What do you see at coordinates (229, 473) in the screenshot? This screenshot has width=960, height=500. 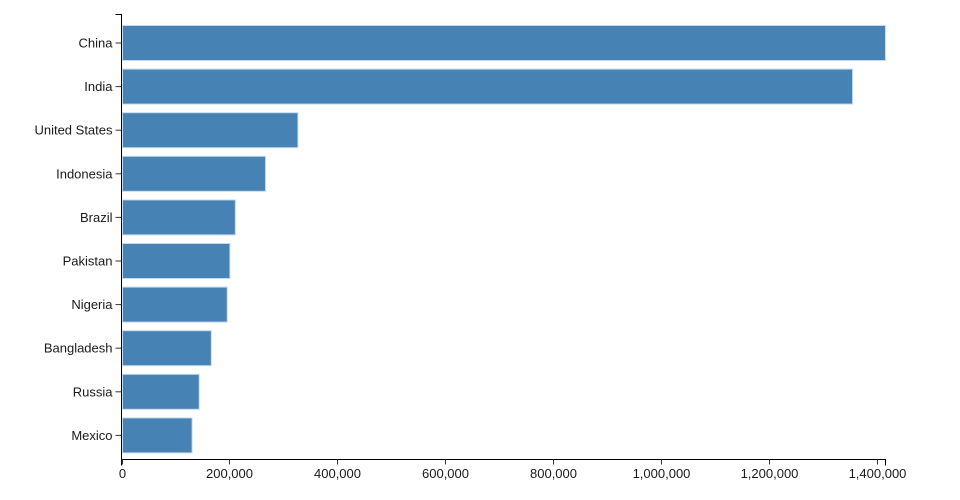 I see `x-tick-label: 200,000` at bounding box center [229, 473].